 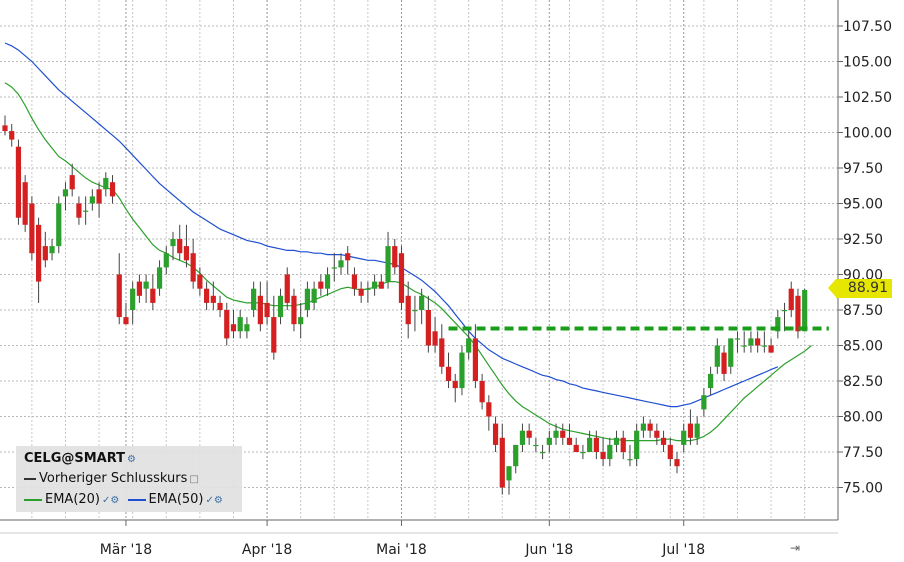 I want to click on scroll-arrow-icon: ⇥, so click(x=795, y=548).